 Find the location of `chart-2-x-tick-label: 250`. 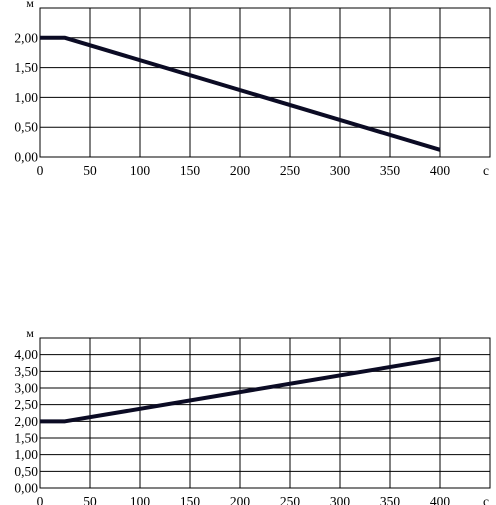

chart-2-x-tick-label: 250 is located at coordinates (290, 499).